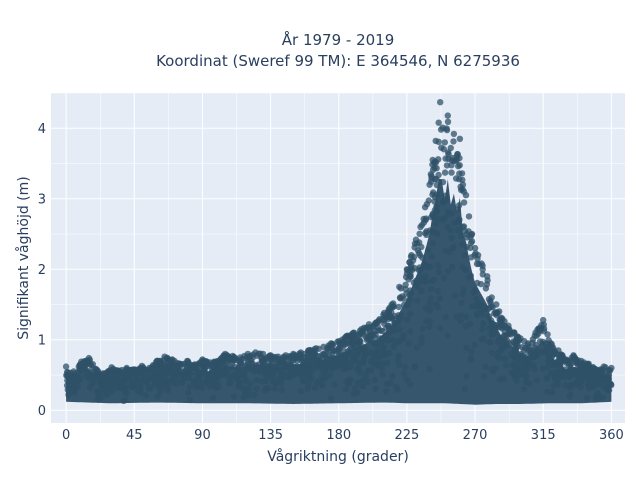 This screenshot has width=640, height=480. Describe the element at coordinates (338, 456) in the screenshot. I see `x-axis-label: Vågriktning (grader)` at that location.